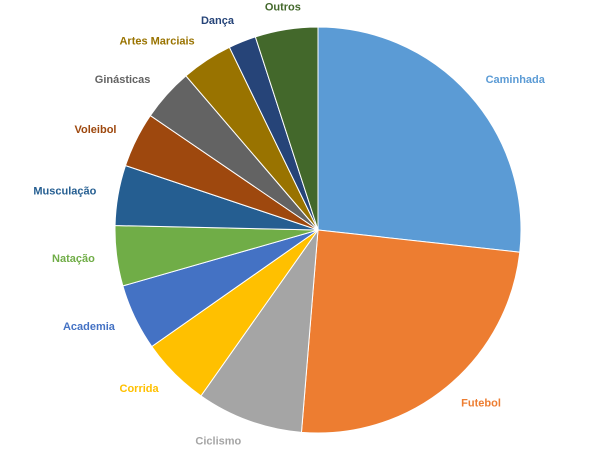 This screenshot has width=600, height=450. Describe the element at coordinates (140, 389) in the screenshot. I see `slice-label: Corrida` at that location.